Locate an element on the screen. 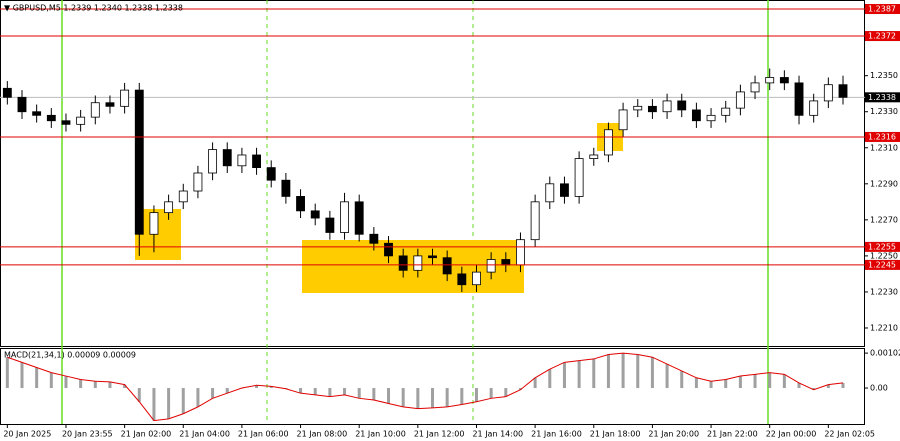  level-label: 1.2255 is located at coordinates (882, 246).